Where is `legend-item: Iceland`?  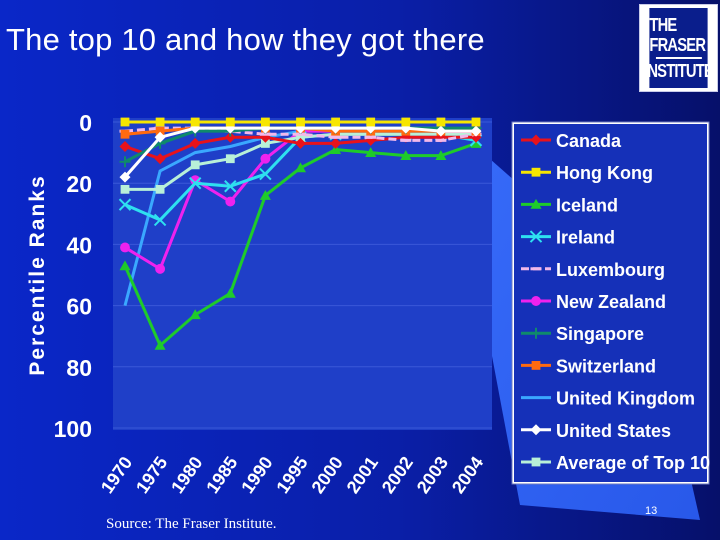
legend-item: Iceland is located at coordinates (569, 205).